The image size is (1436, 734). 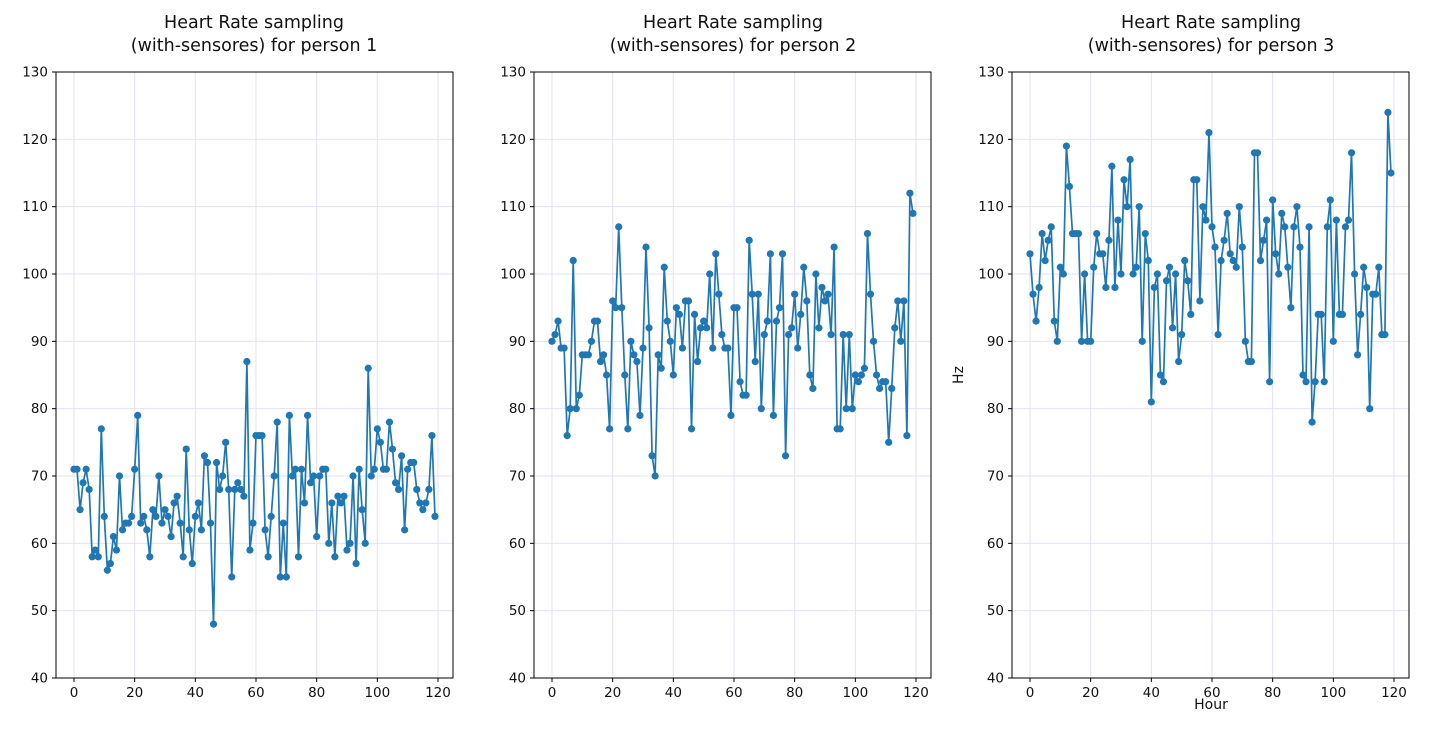 I want to click on y-tick-label: 120, so click(x=991, y=140).